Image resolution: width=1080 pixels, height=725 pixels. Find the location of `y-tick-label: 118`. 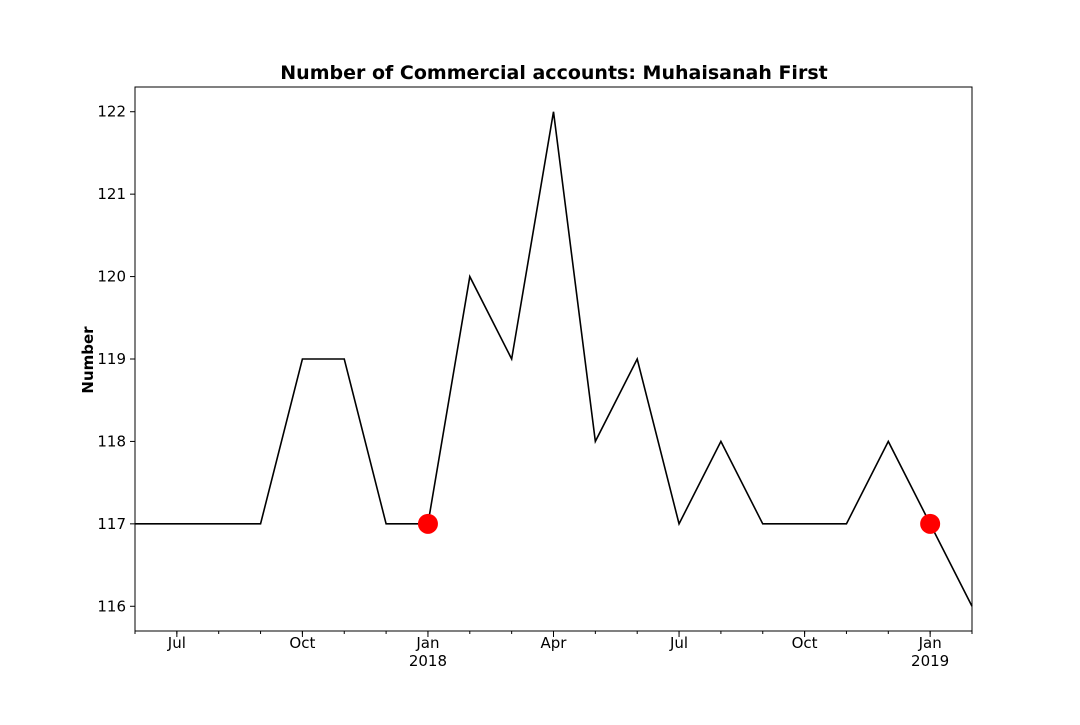

y-tick-label: 118 is located at coordinates (111, 441).